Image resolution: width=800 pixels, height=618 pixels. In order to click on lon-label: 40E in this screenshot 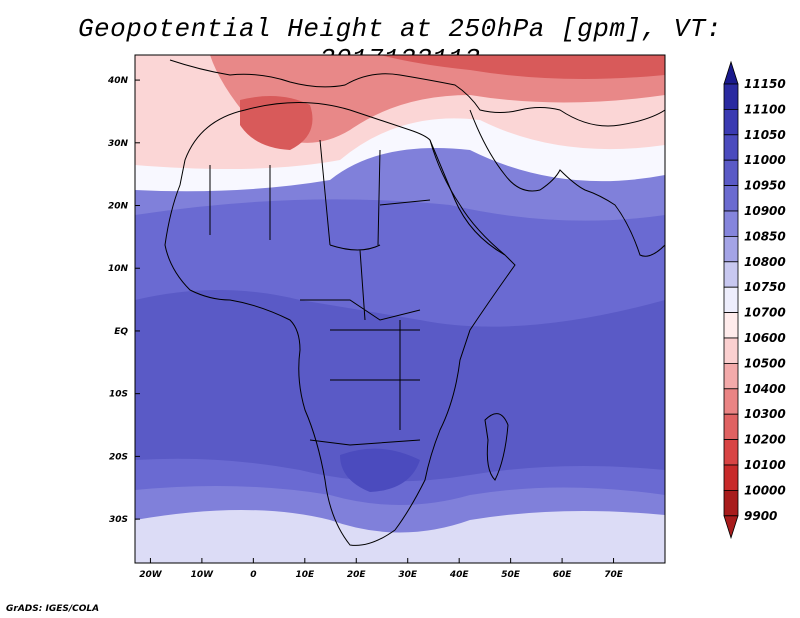, I will do `click(459, 575)`.